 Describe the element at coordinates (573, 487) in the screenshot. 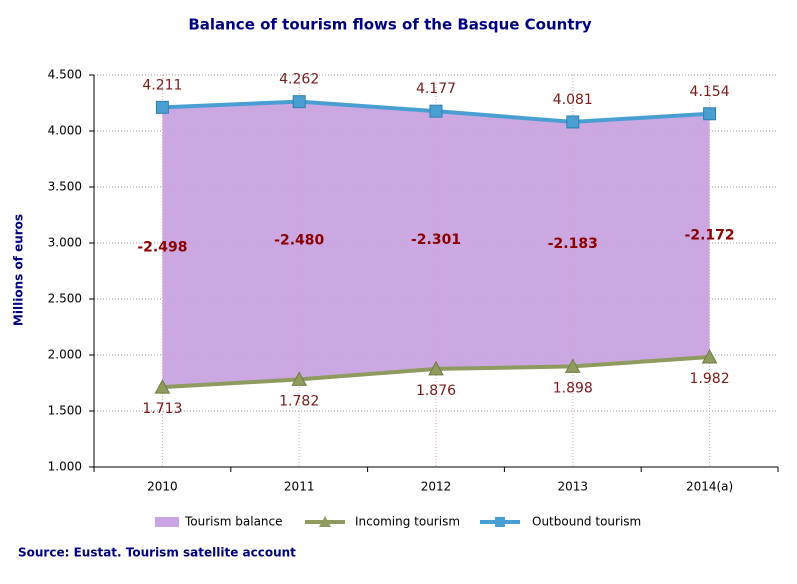

I see `x-tick-label: 2013` at that location.